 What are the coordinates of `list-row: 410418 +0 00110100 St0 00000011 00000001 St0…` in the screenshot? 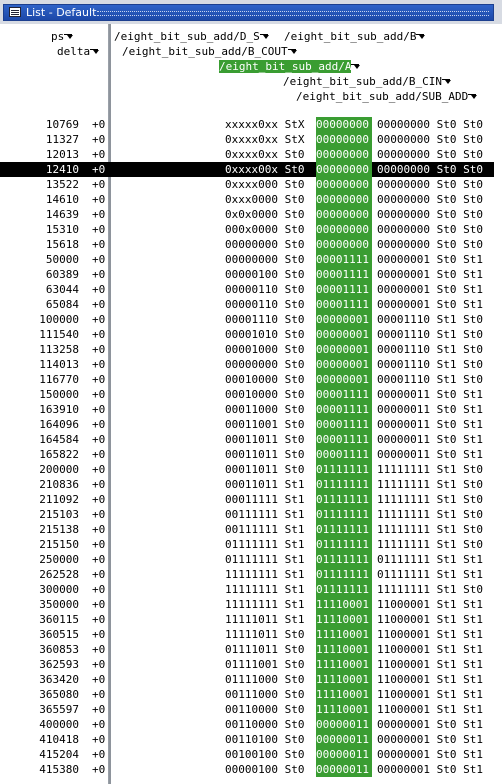 It's located at (247, 739).